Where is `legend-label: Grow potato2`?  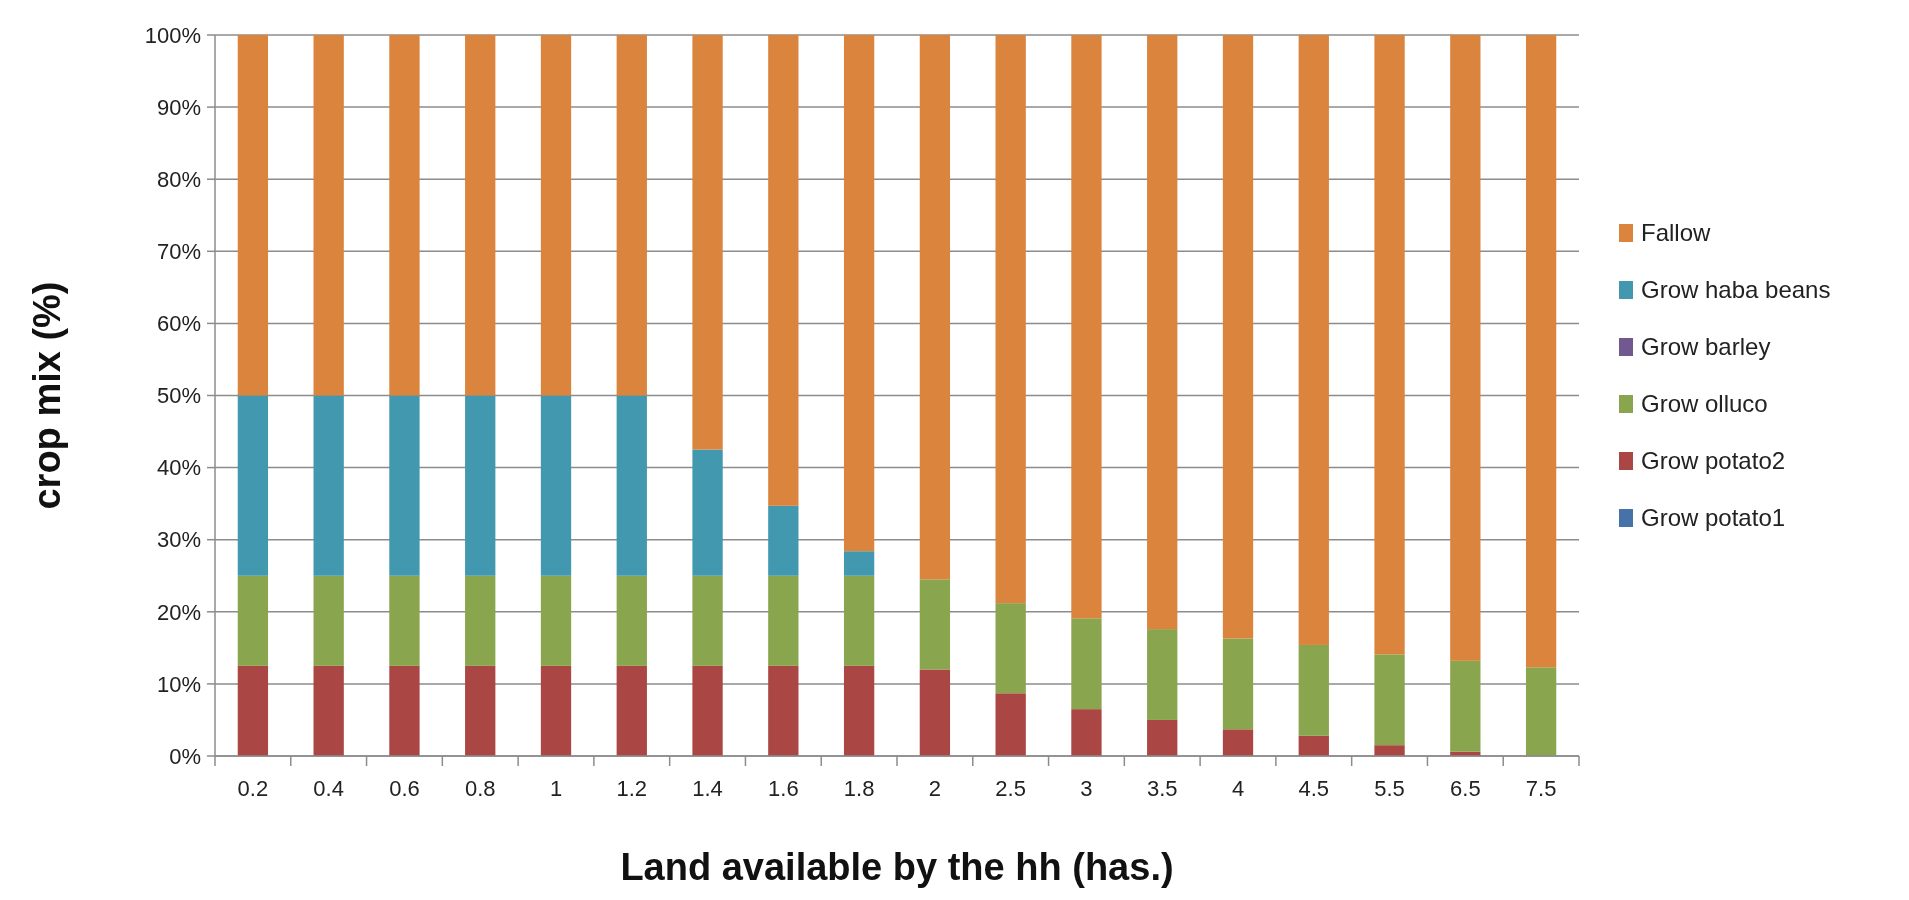
legend-label: Grow potato2 is located at coordinates (1713, 461).